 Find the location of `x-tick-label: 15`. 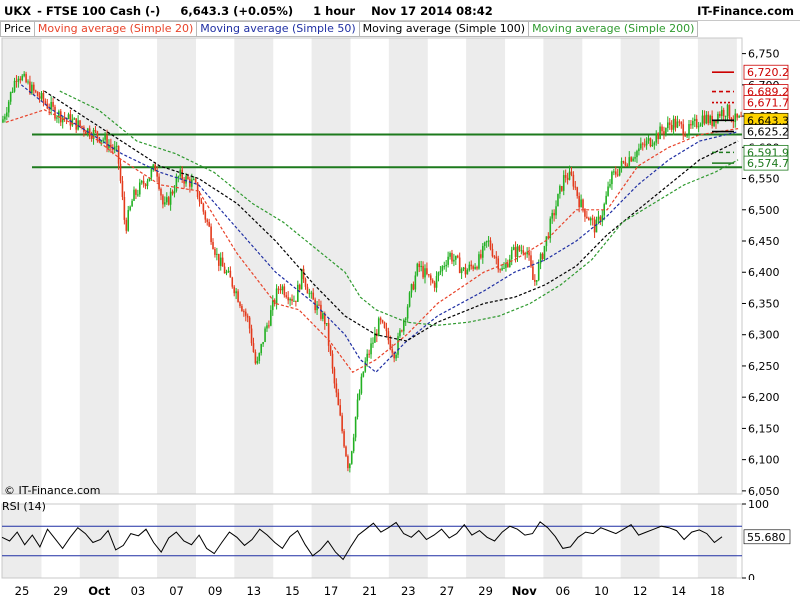

x-tick-label: 15 is located at coordinates (292, 591).